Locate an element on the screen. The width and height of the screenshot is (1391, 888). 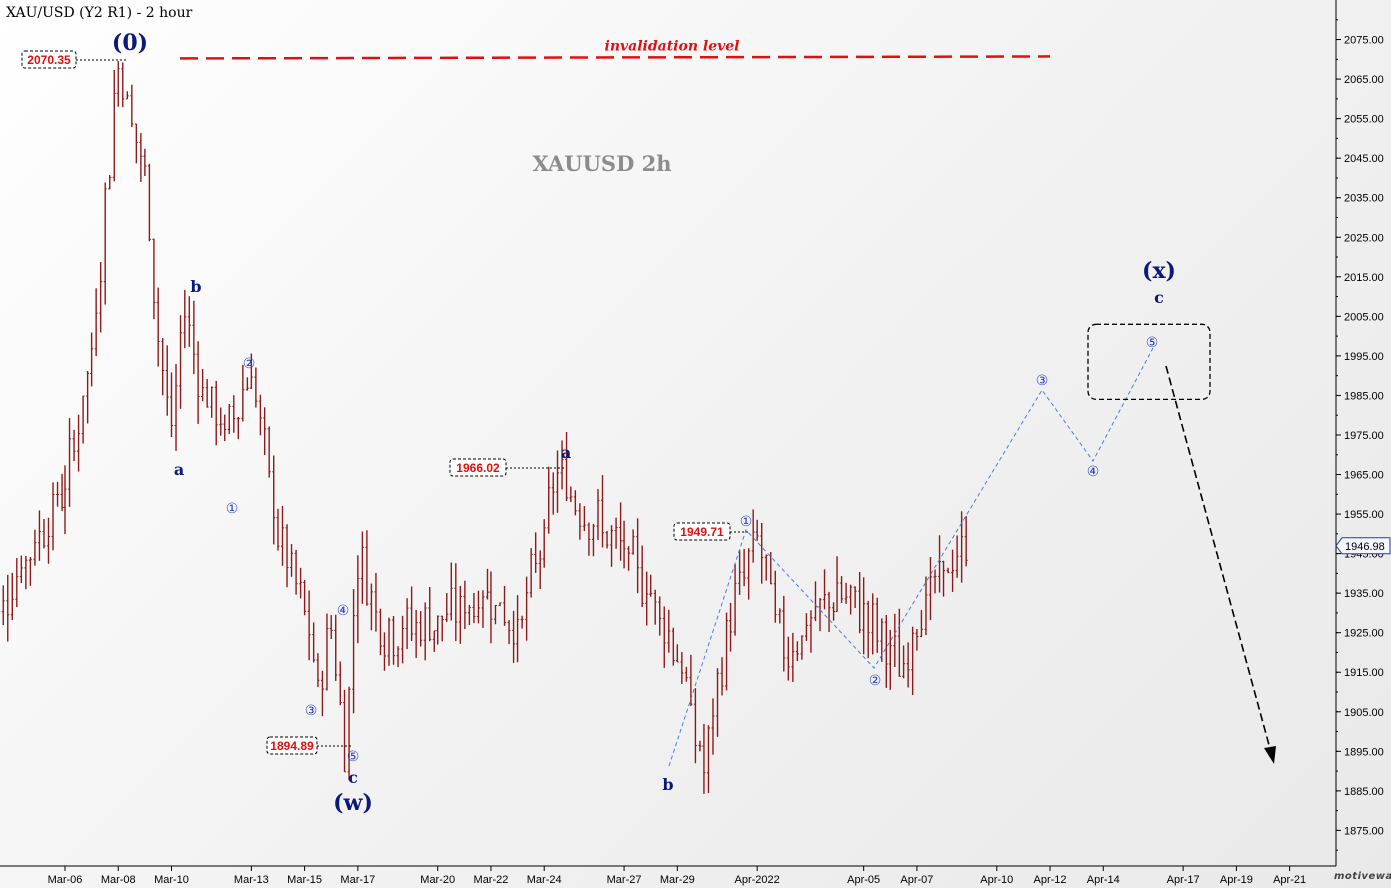
target-zone-box is located at coordinates (1149, 362).